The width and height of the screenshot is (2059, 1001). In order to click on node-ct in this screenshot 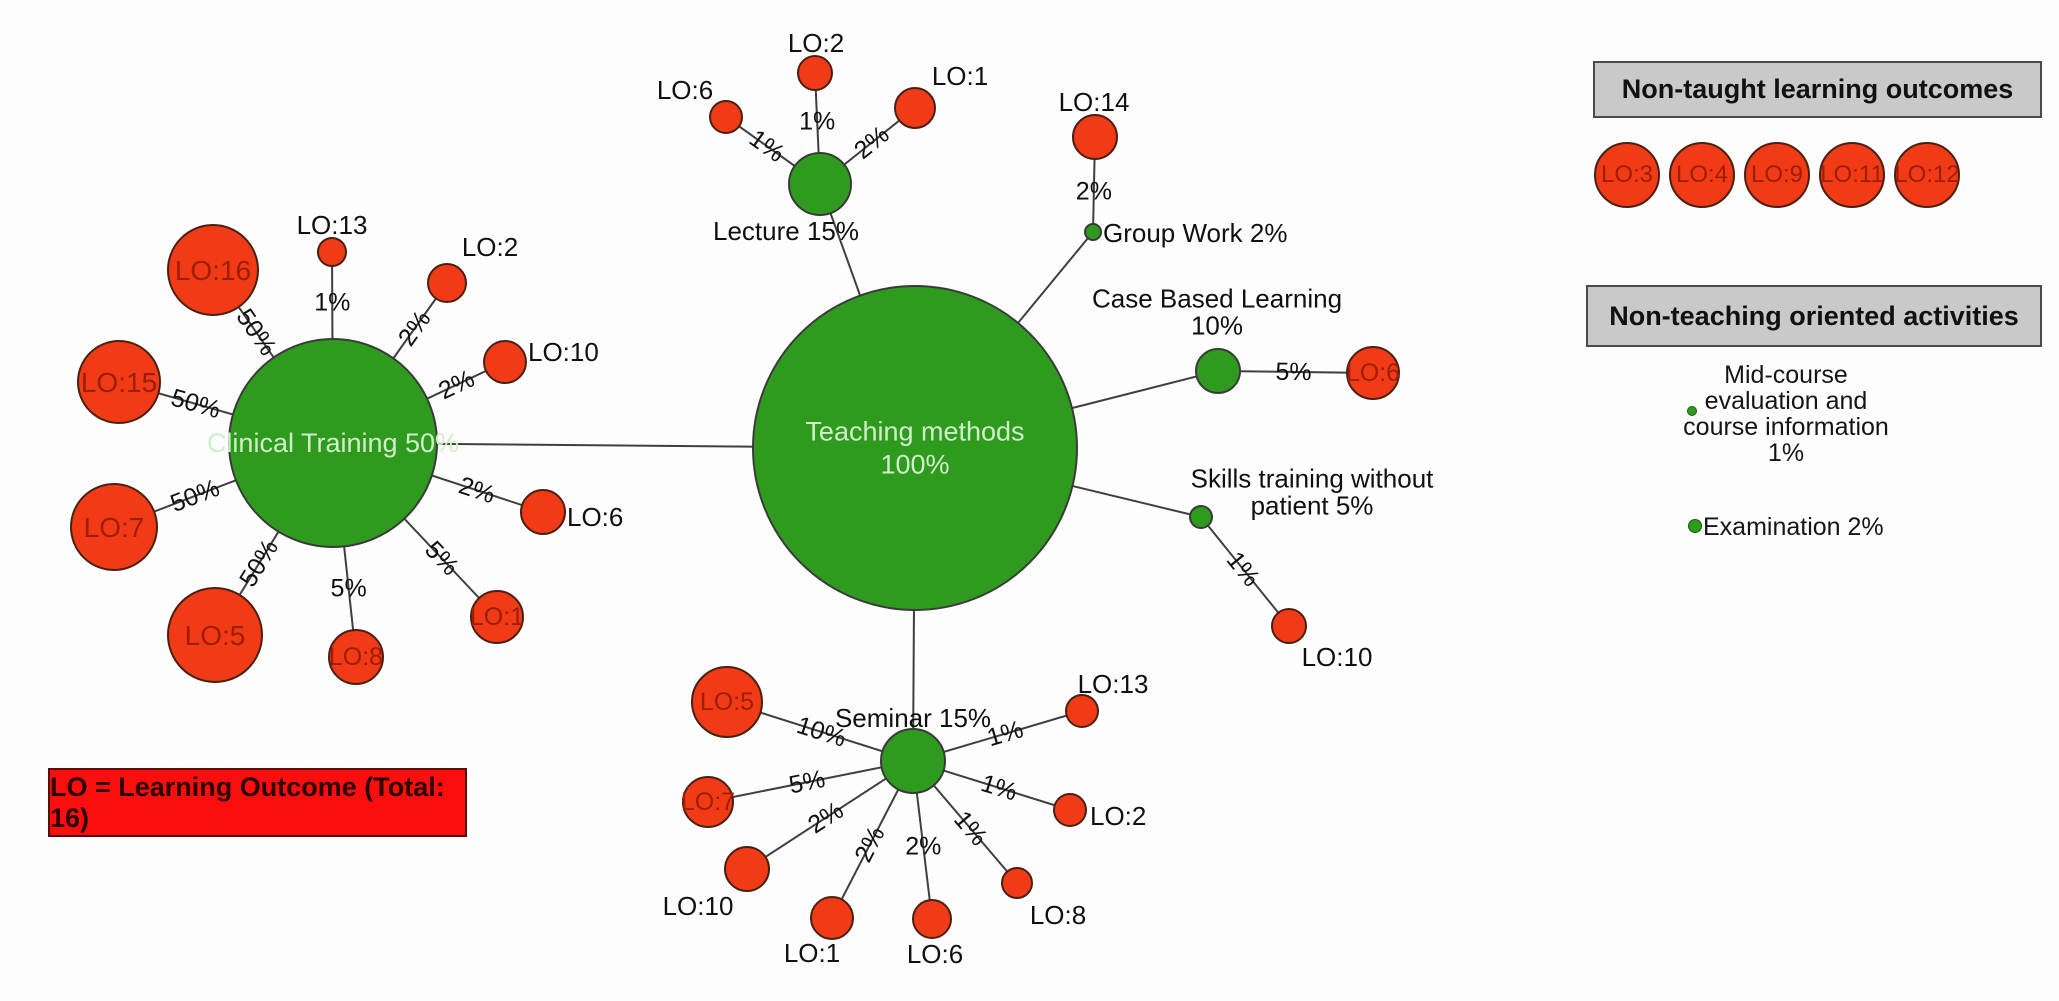, I will do `click(333, 443)`.